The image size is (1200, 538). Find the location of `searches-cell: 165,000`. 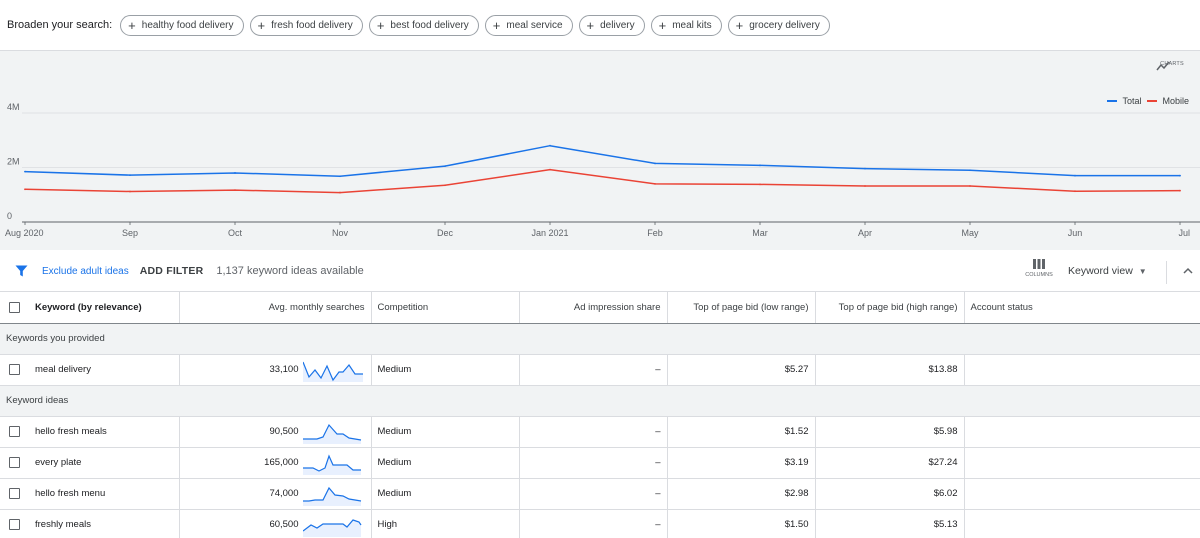

searches-cell: 165,000 is located at coordinates (275, 463).